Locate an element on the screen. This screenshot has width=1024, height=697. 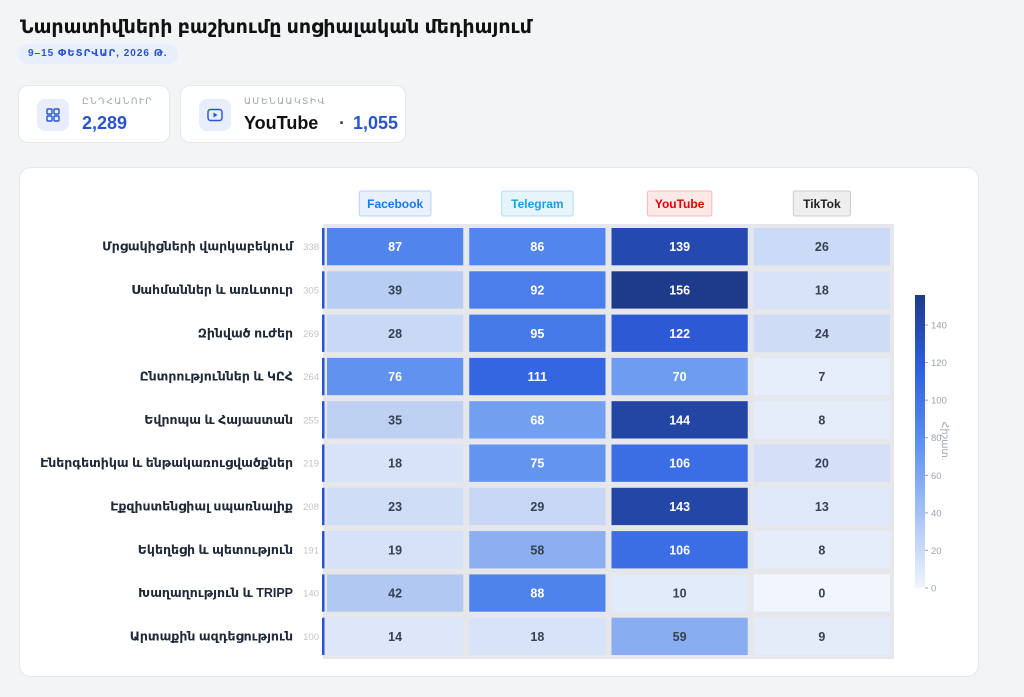
row-total: 338 is located at coordinates (311, 247).